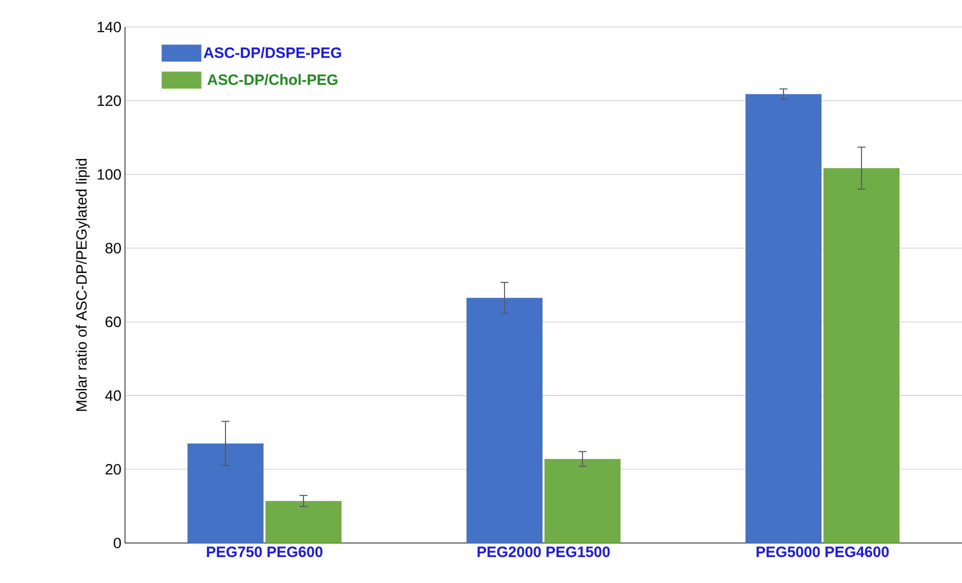 The width and height of the screenshot is (962, 583). Describe the element at coordinates (264, 552) in the screenshot. I see `x-tick-label: PEG750 PEG600` at that location.